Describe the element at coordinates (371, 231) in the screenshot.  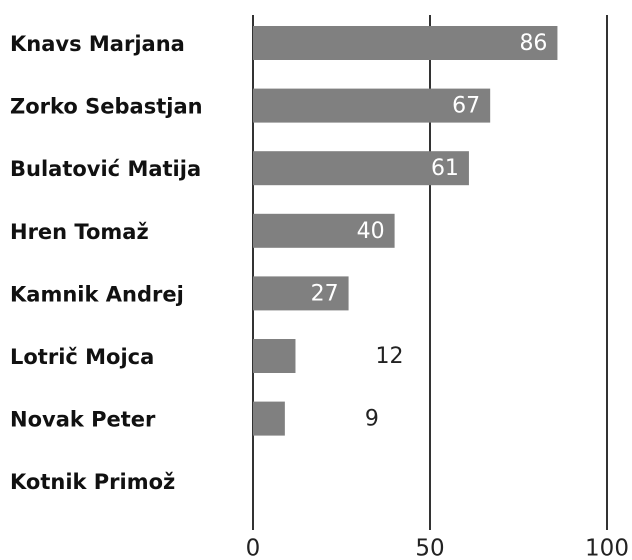
I see `data-label: 40` at that location.